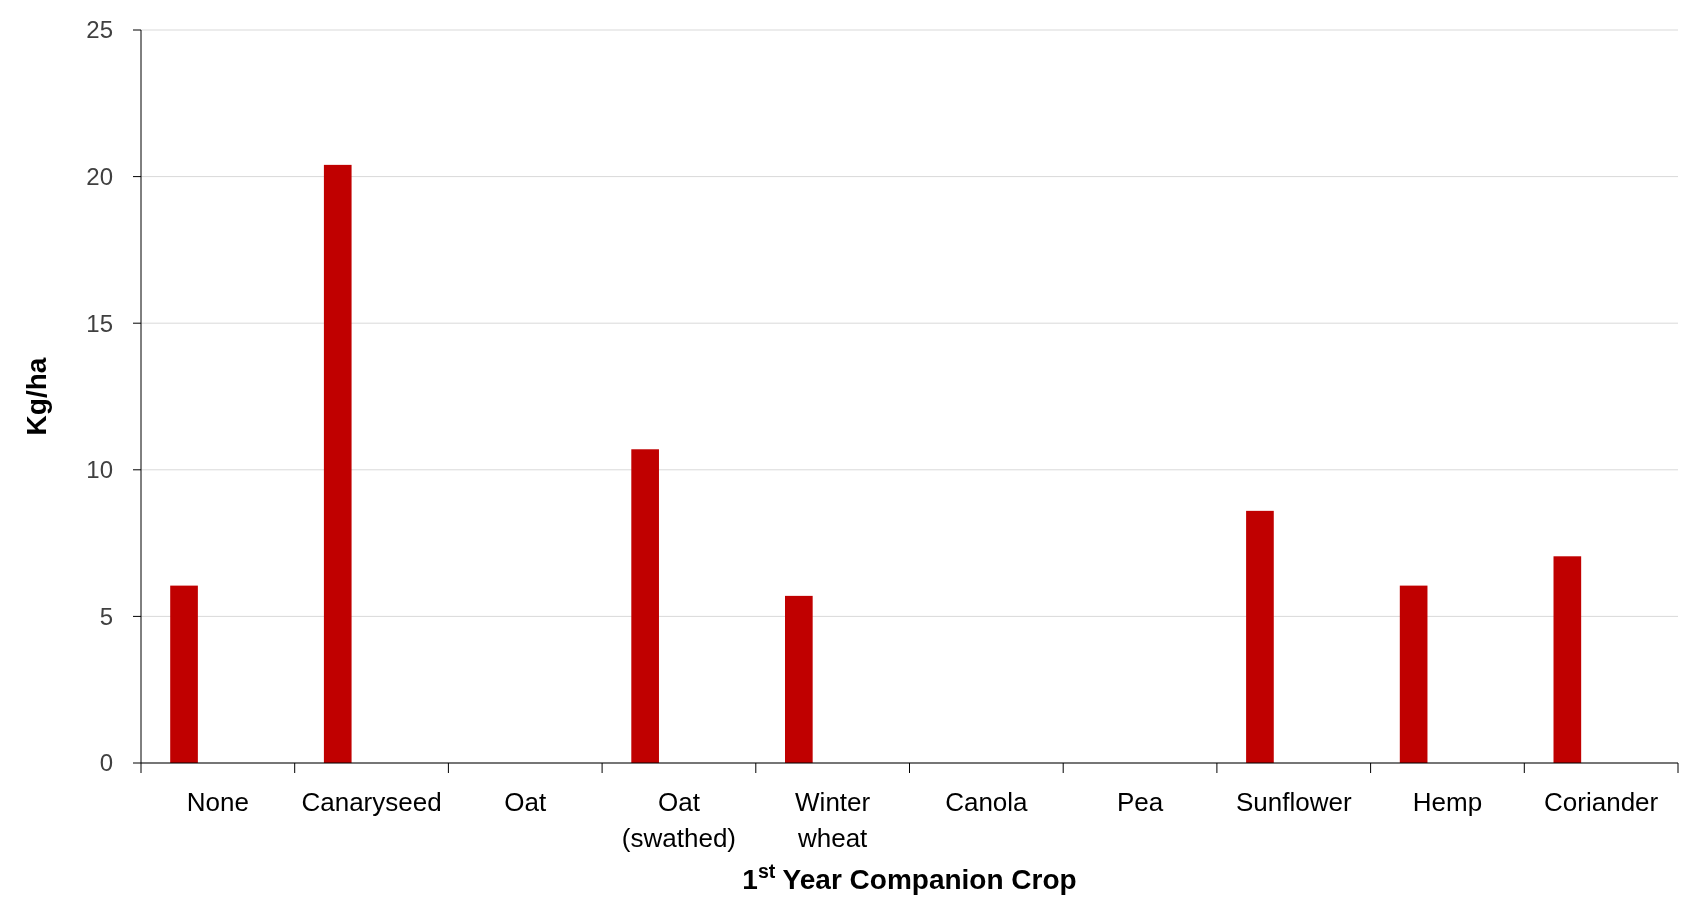  What do you see at coordinates (99, 176) in the screenshot?
I see `y-tick-label: 20` at bounding box center [99, 176].